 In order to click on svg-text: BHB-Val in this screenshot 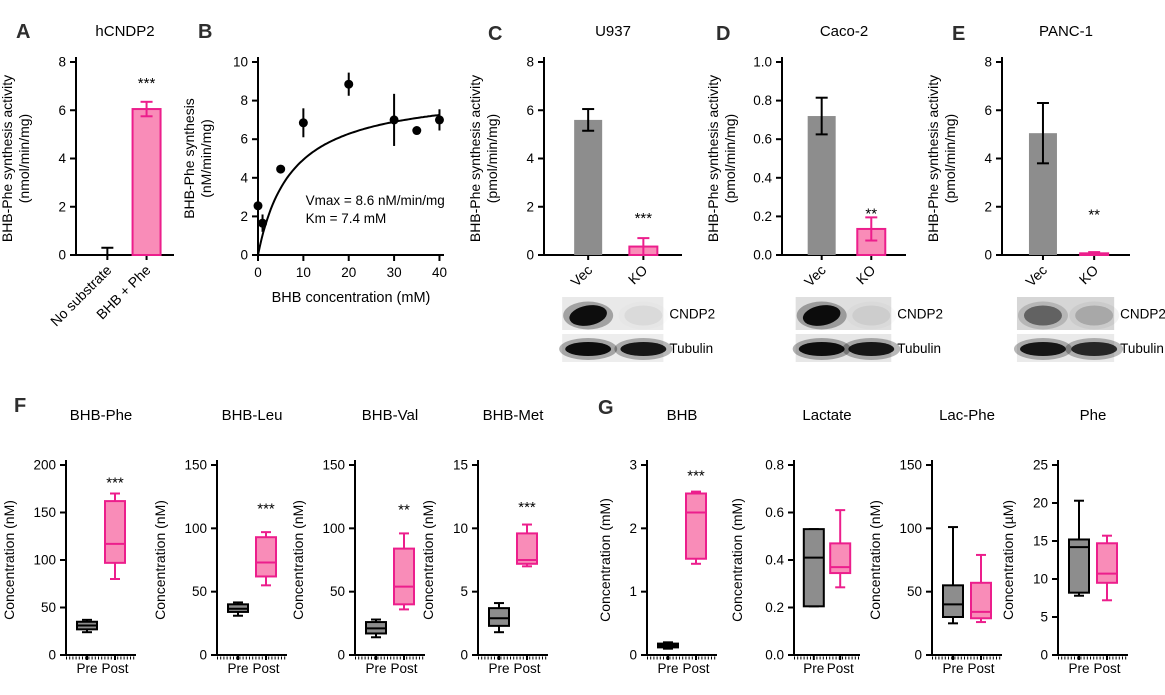, I will do `click(390, 415)`.